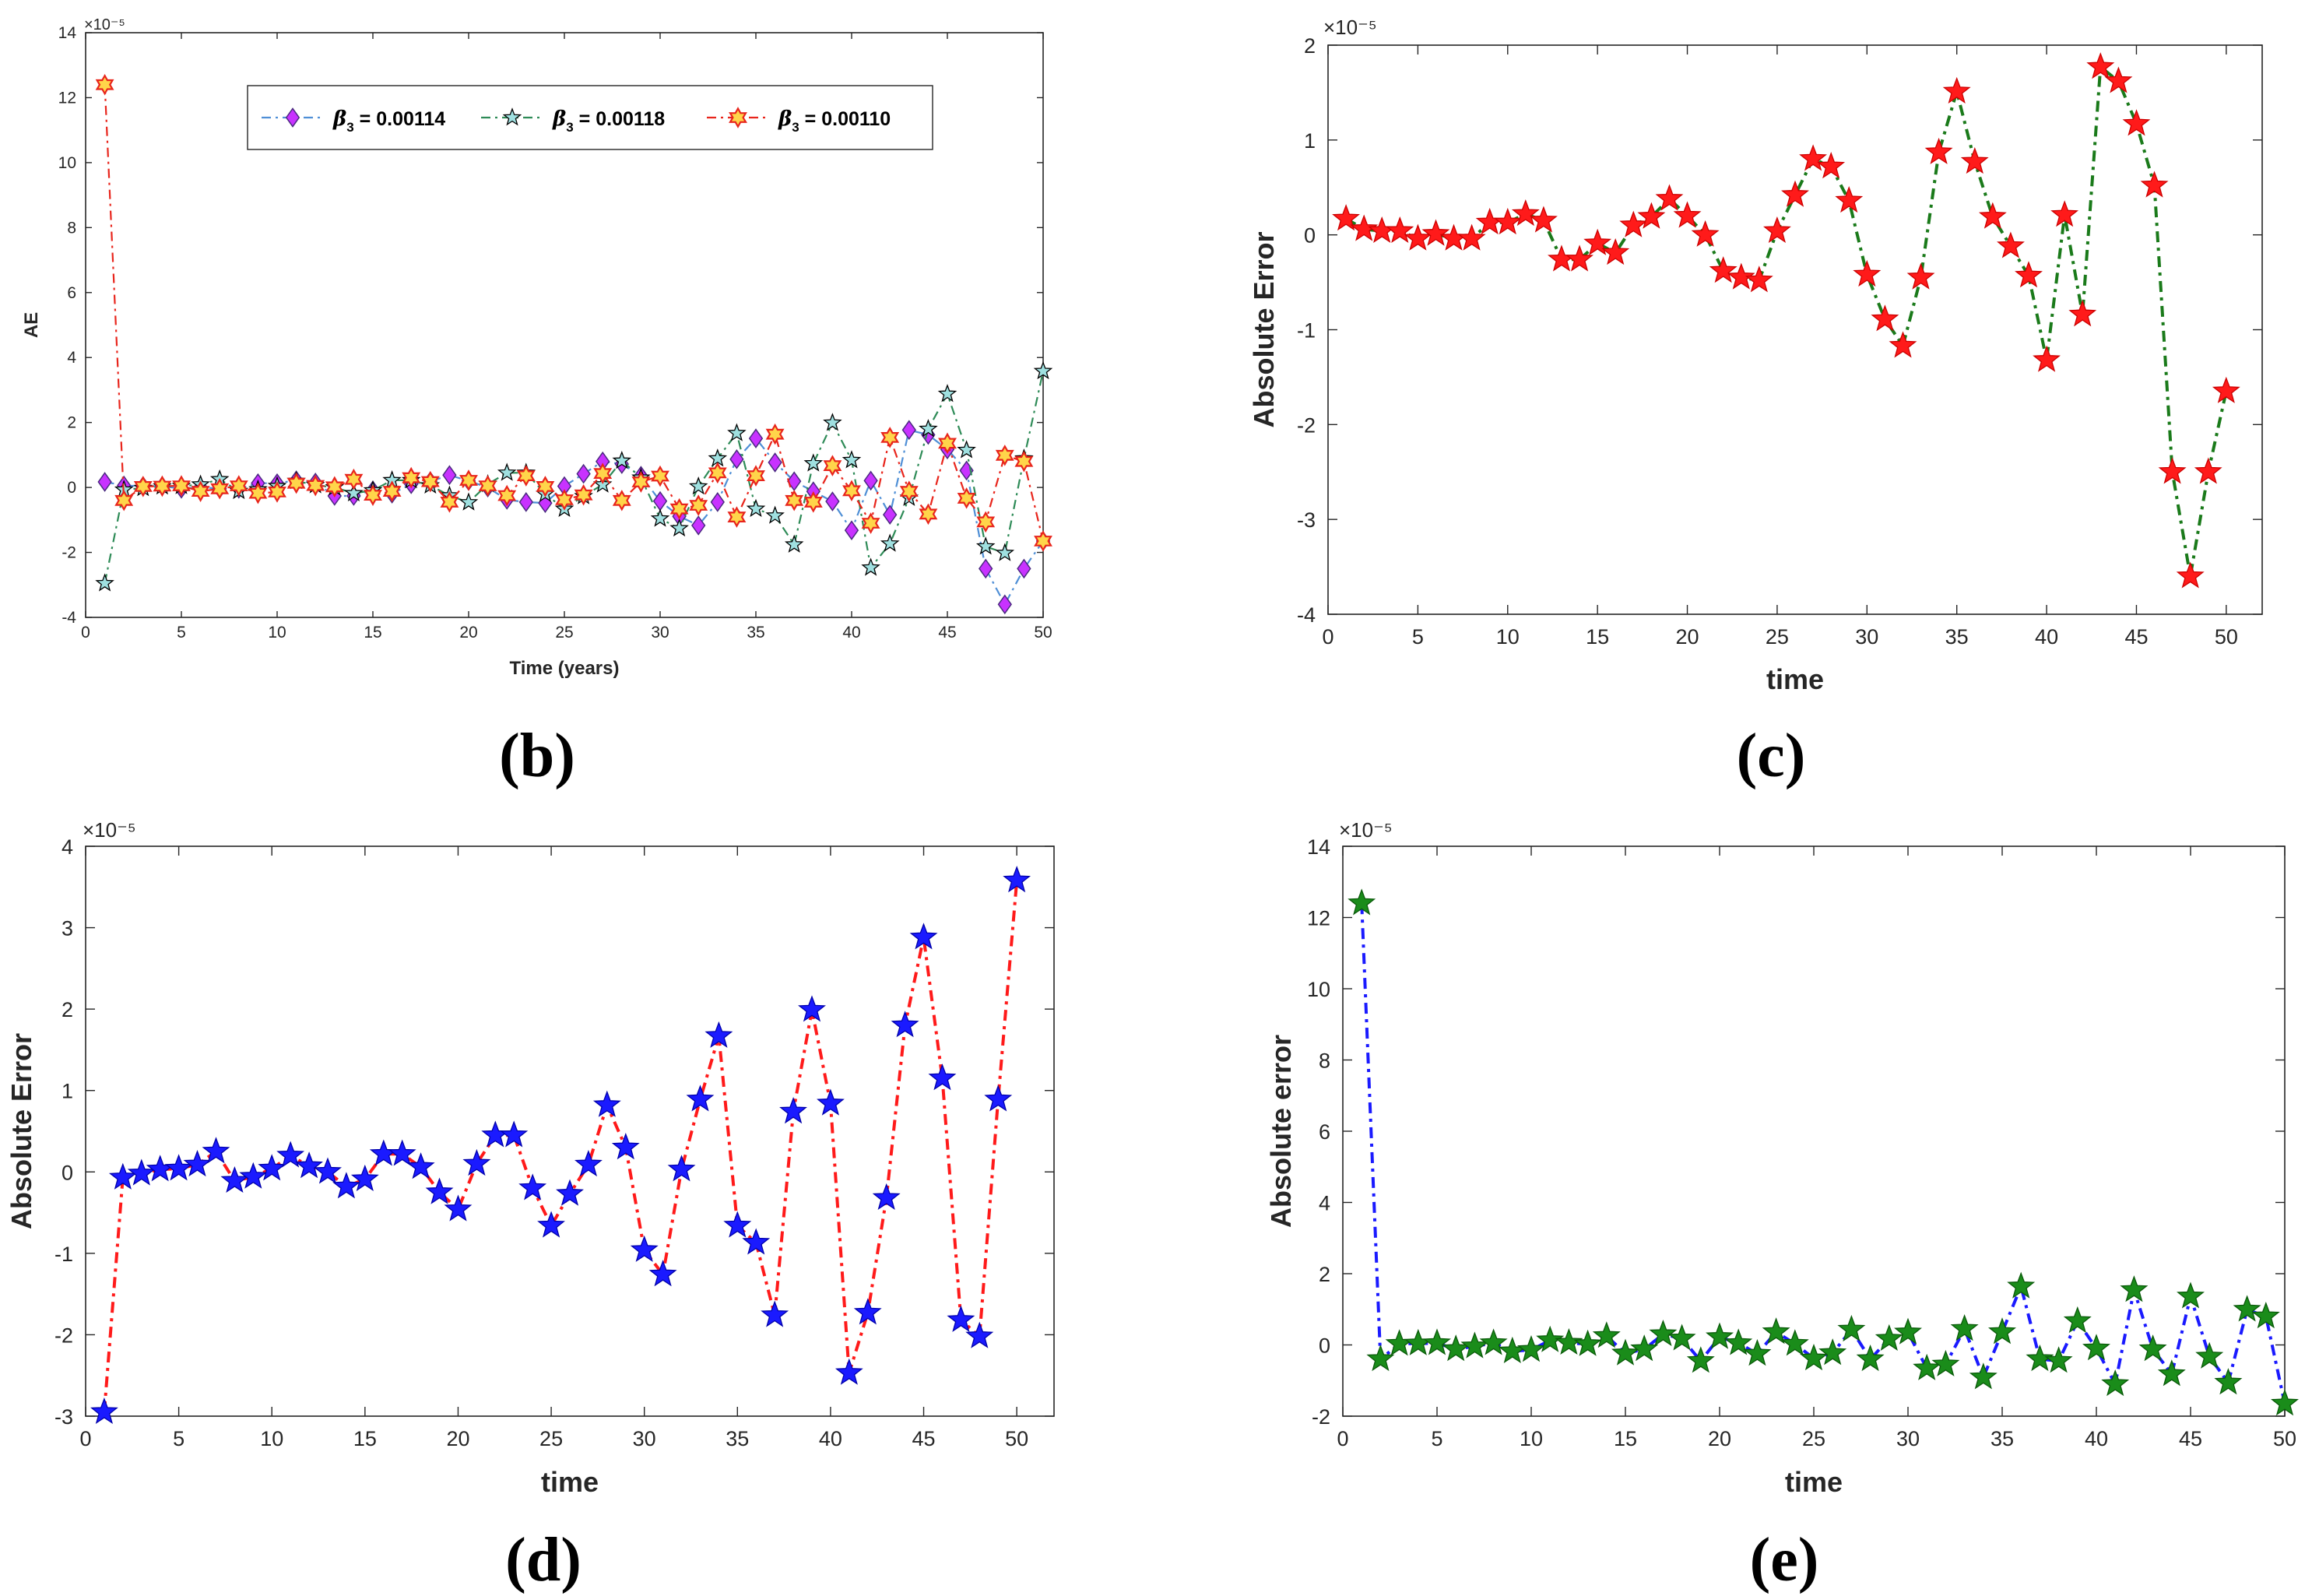 The image size is (2305, 1596). Describe the element at coordinates (1264, 329) in the screenshot. I see `y-axis-label: Absolute Error` at that location.